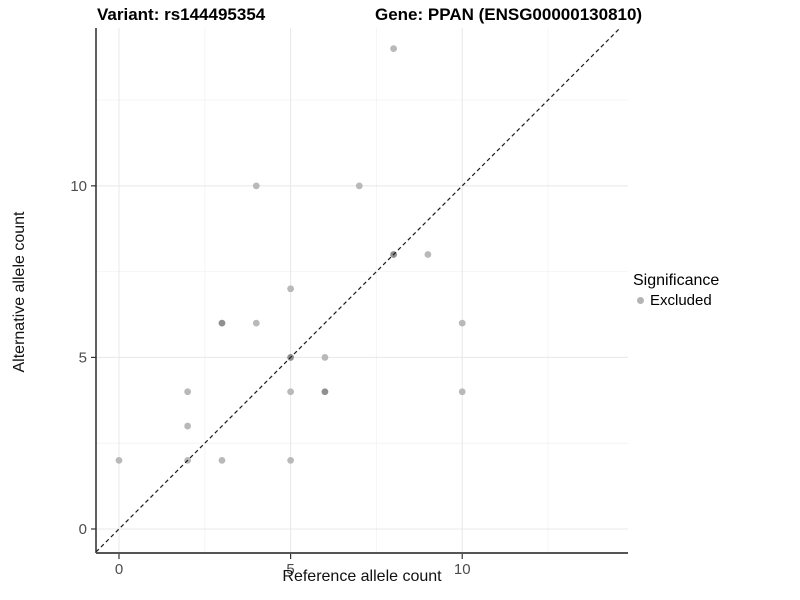 Image resolution: width=800 pixels, height=600 pixels. I want to click on legend: Significance Excluded, so click(676, 290).